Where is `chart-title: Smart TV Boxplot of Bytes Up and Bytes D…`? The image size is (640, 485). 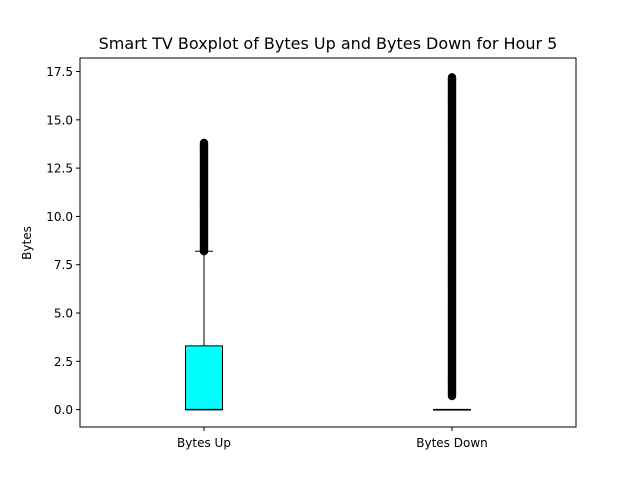 chart-title: Smart TV Boxplot of Bytes Up and Bytes D… is located at coordinates (328, 43).